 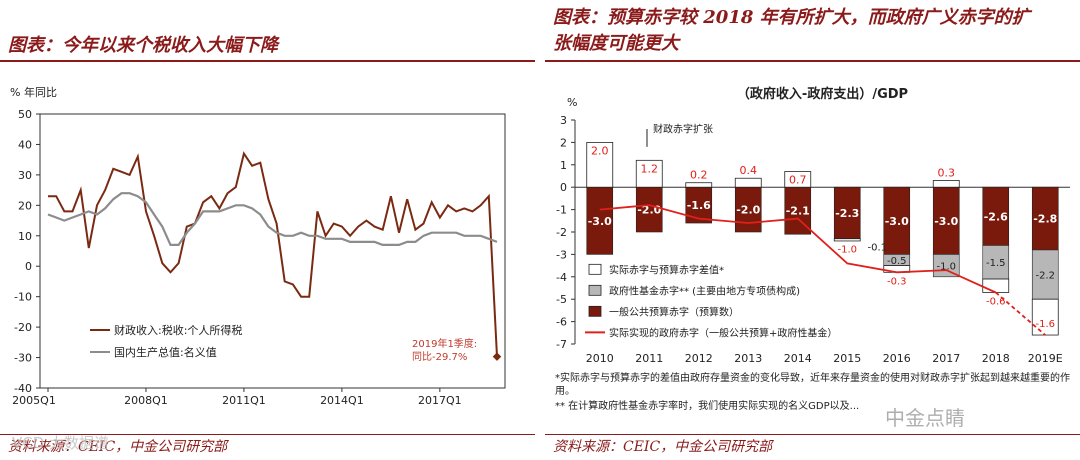 What do you see at coordinates (699, 205) in the screenshot?
I see `bar-label-budget: -1.6` at bounding box center [699, 205].